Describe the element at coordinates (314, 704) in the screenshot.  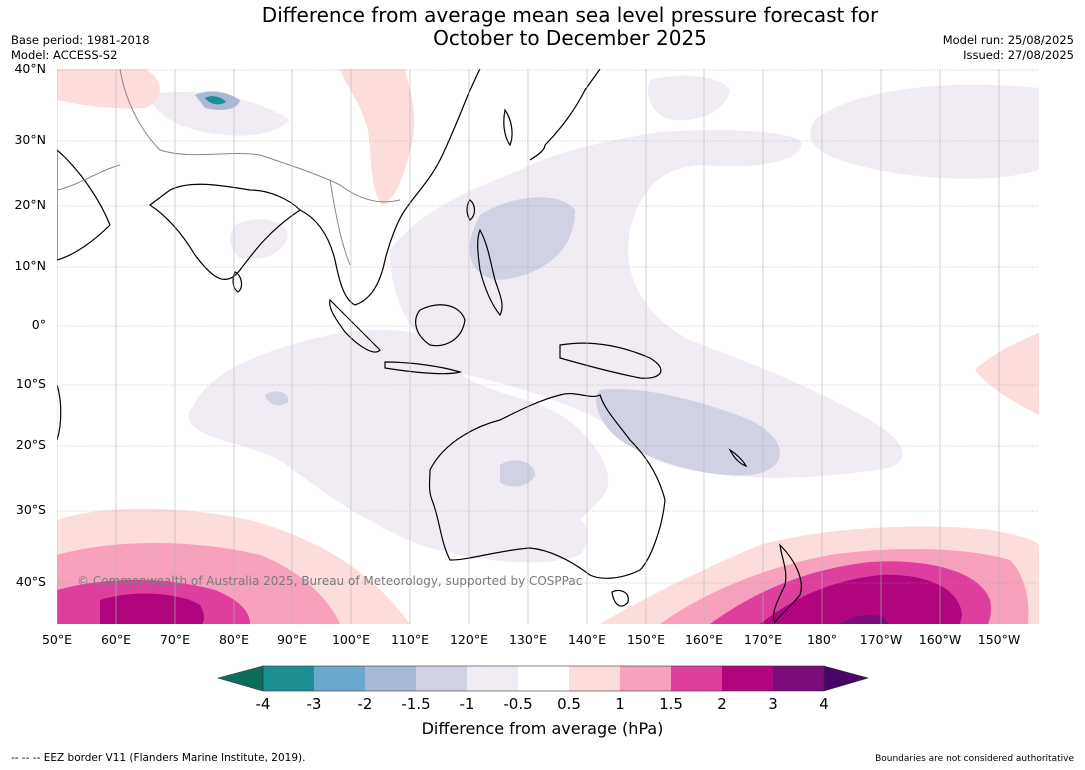
I see `colorbar-tick: -3` at that location.